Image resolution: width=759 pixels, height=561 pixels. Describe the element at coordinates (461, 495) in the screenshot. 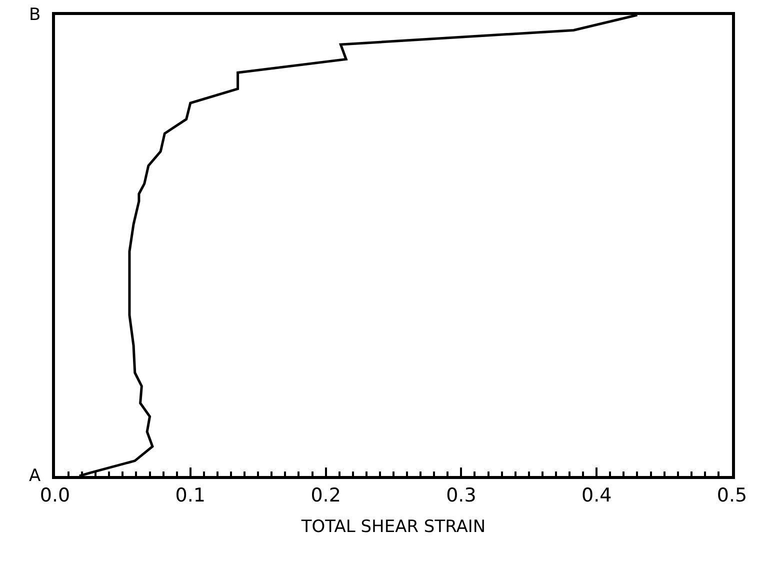

I see `x-tick-label: 0.3` at that location.